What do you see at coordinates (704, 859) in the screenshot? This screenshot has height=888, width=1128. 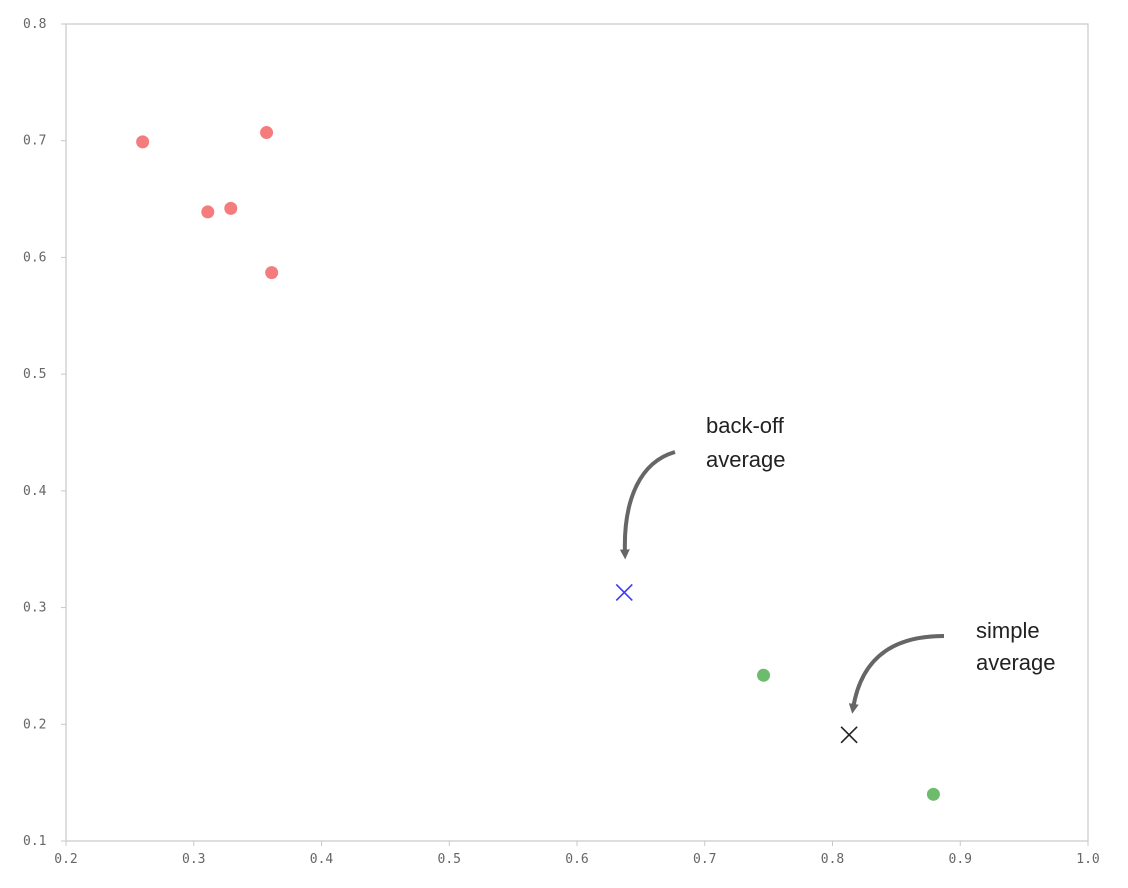 I see `x-tick-label: 0.7` at bounding box center [704, 859].